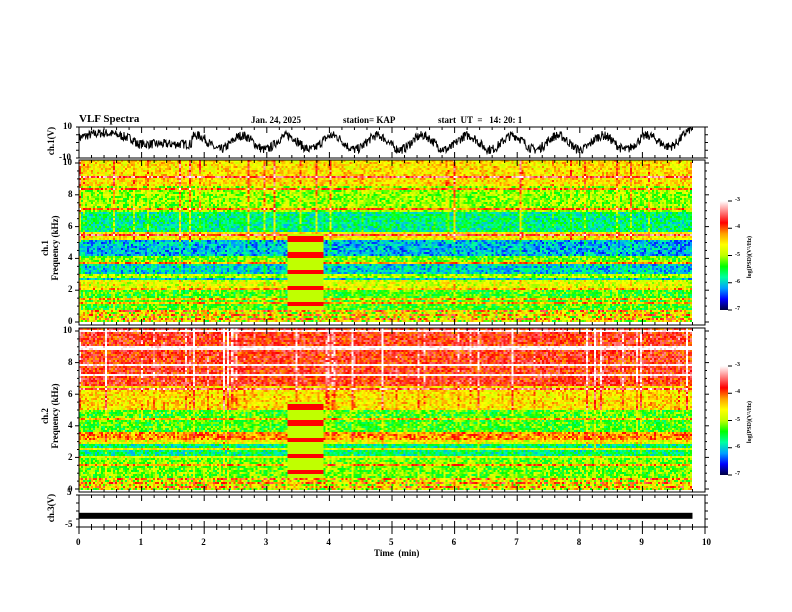  Describe the element at coordinates (328, 542) in the screenshot. I see `x-tick-label: 4` at that location.